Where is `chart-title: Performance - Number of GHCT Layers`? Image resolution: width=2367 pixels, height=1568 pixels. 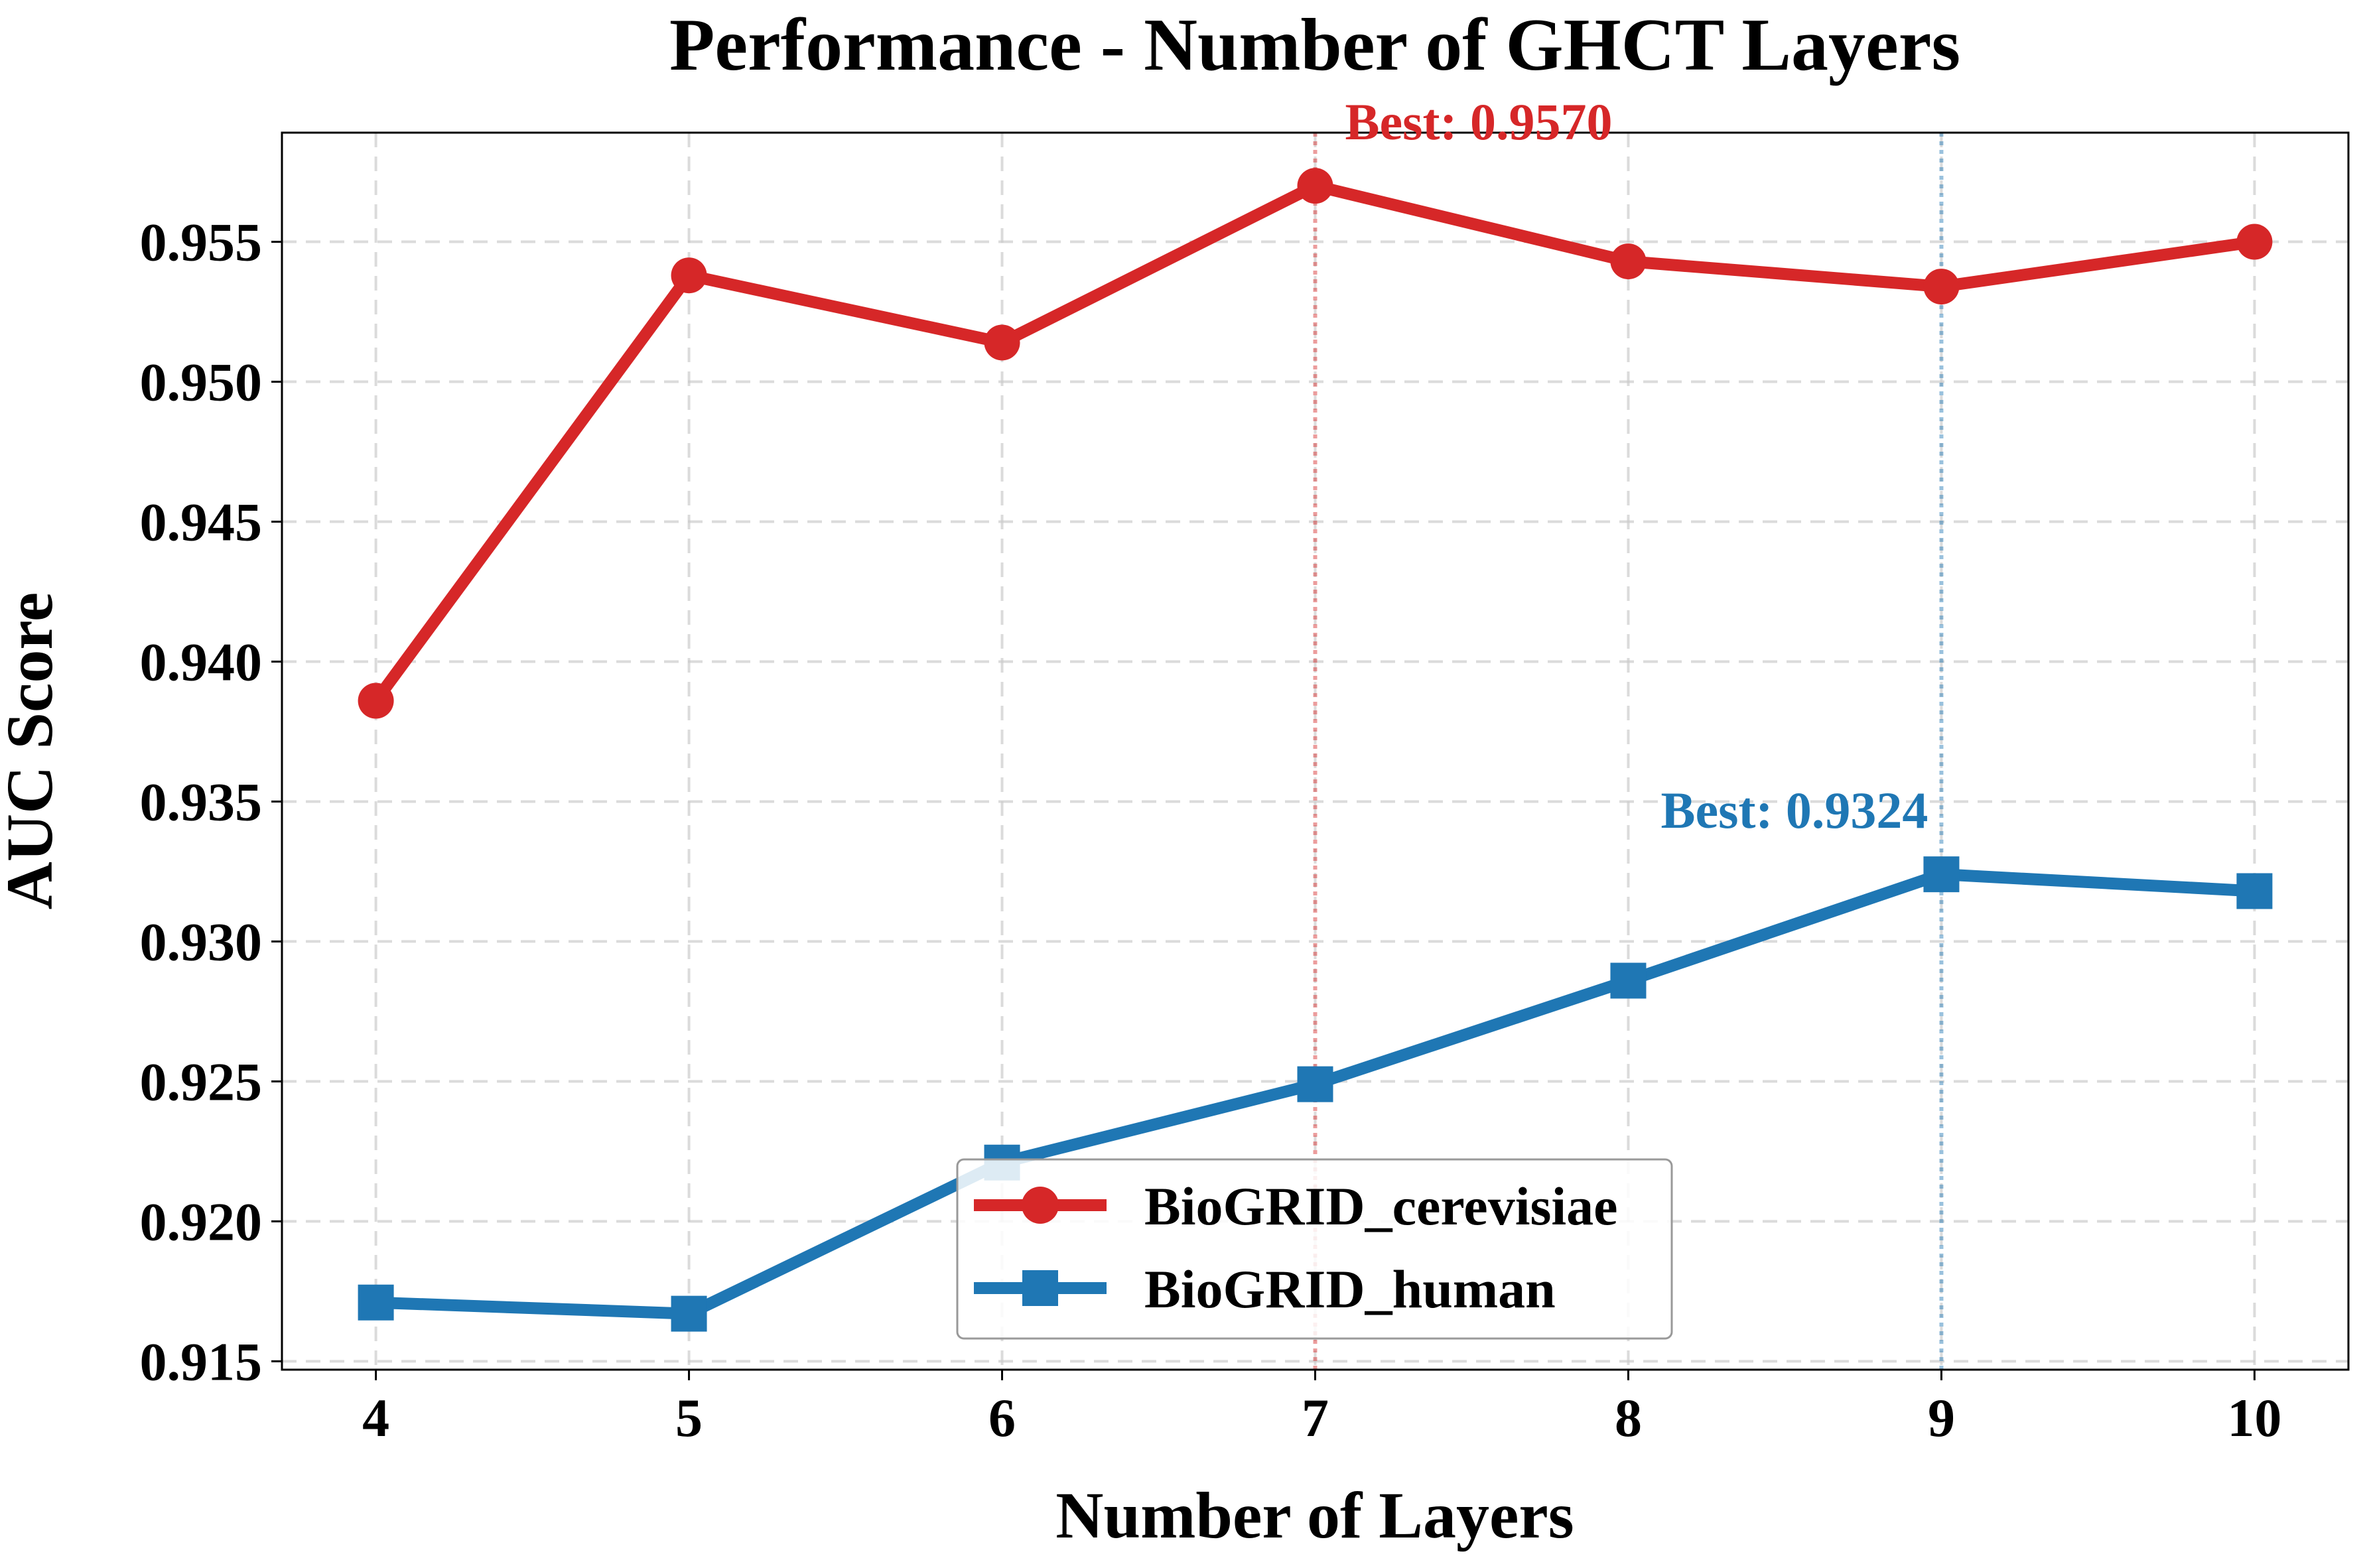 chart-title: Performance - Number of GHCT Layers is located at coordinates (1314, 45).